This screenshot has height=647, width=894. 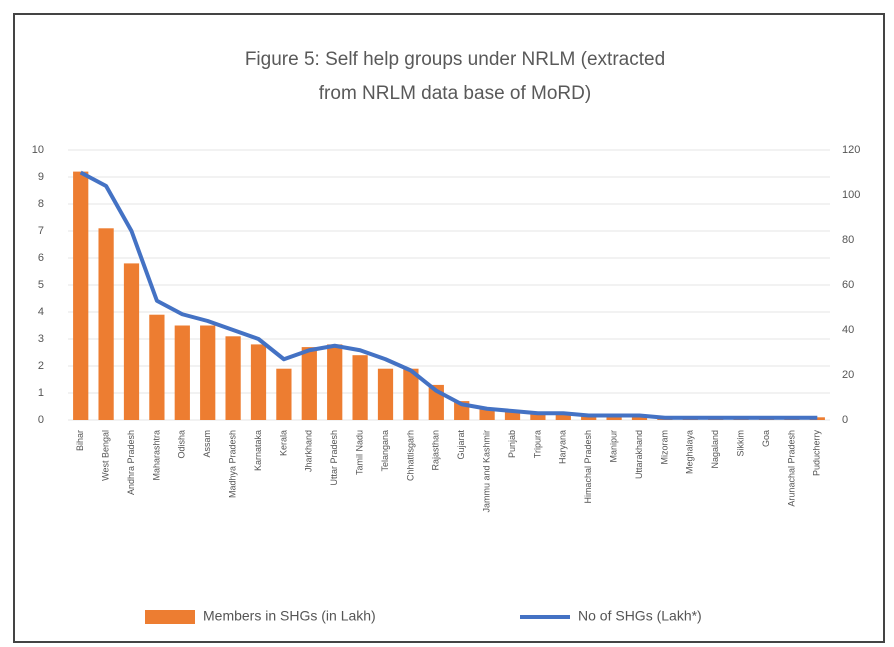 What do you see at coordinates (289, 616) in the screenshot?
I see `legend-label: Members in SHGs (in Lakh)` at bounding box center [289, 616].